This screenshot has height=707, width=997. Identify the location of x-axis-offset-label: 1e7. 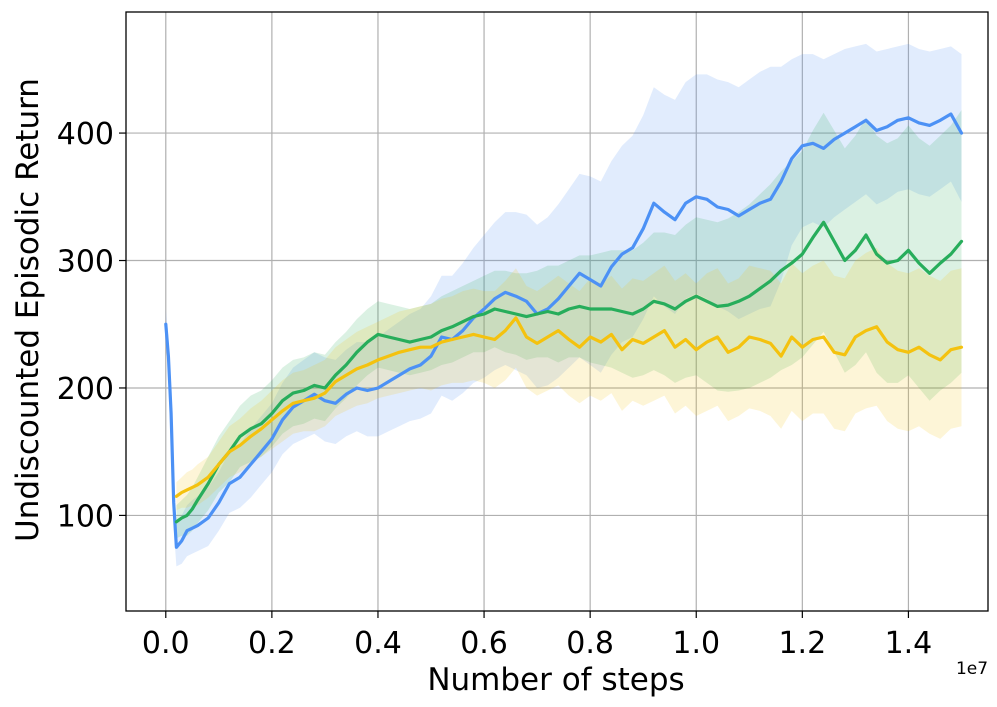
(972, 669).